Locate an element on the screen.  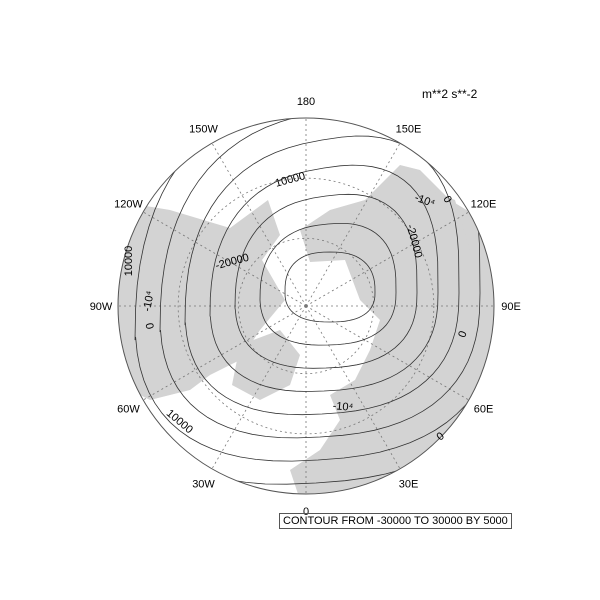
longitude-label: 30W is located at coordinates (203, 485).